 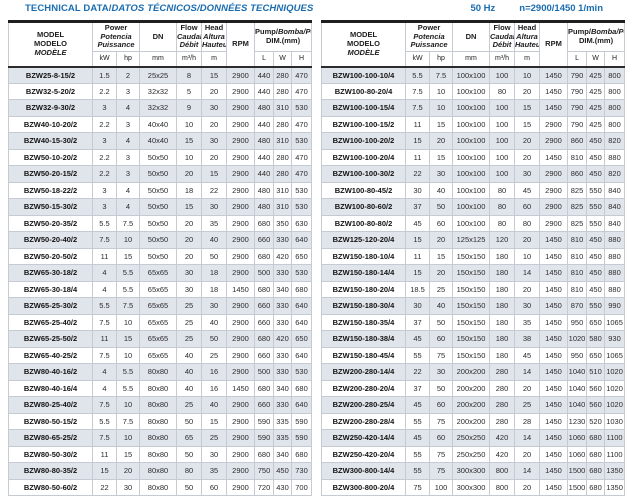 I want to click on col-header-power-es: Potencia, so click(x=116, y=36).